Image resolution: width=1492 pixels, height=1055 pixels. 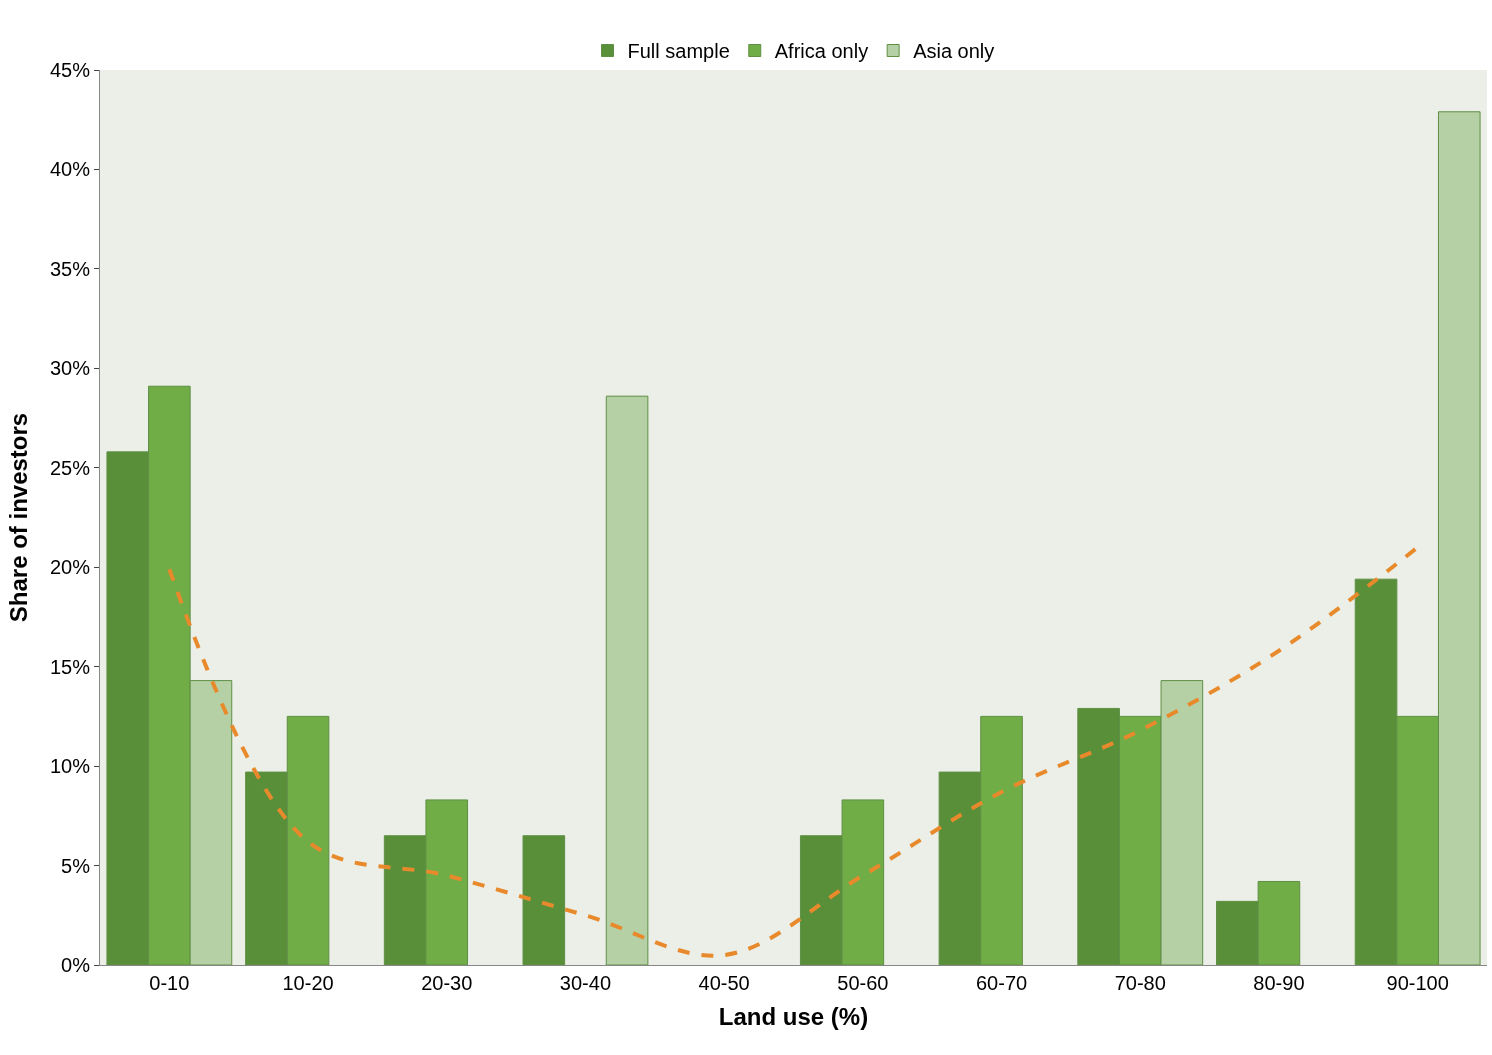 What do you see at coordinates (70, 70) in the screenshot?
I see `y-tick-label: 45%` at bounding box center [70, 70].